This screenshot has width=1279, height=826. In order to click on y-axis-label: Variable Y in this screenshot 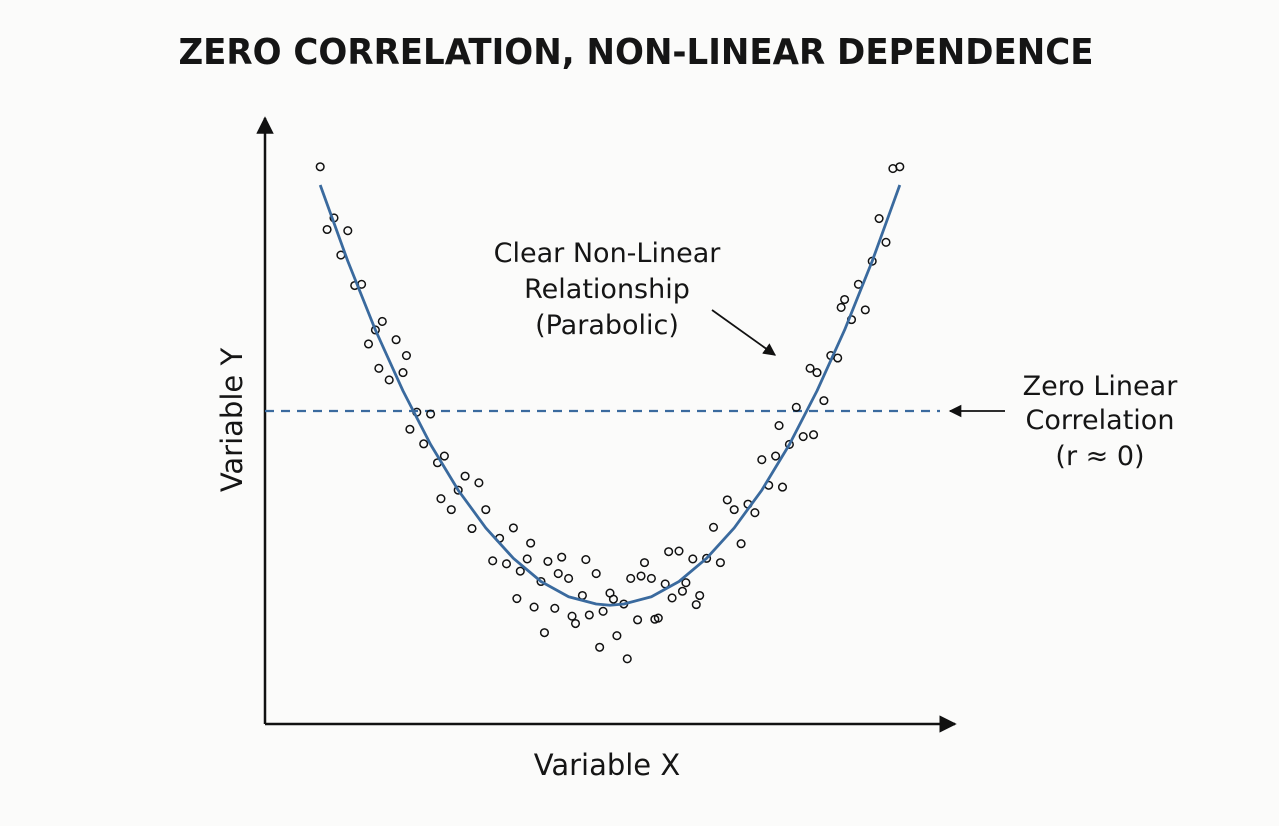, I will do `click(232, 420)`.